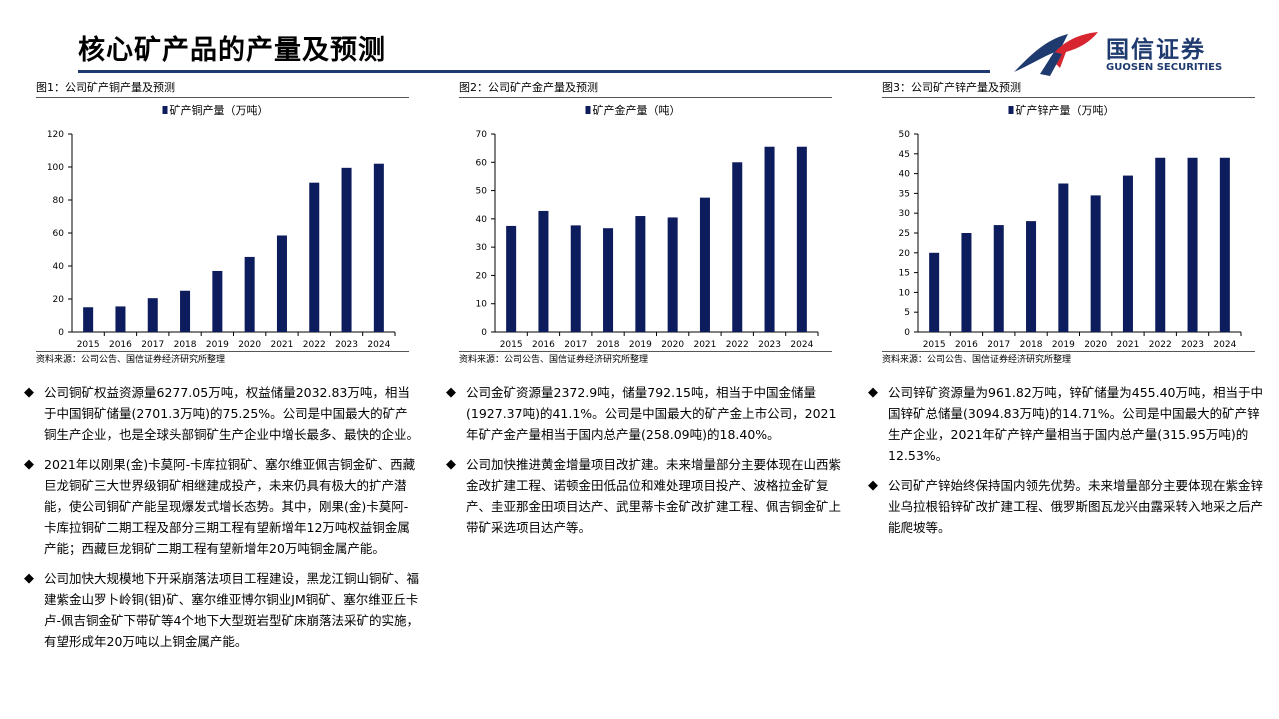 The width and height of the screenshot is (1279, 719). Describe the element at coordinates (482, 276) in the screenshot. I see `y-tick-label: 20` at that location.